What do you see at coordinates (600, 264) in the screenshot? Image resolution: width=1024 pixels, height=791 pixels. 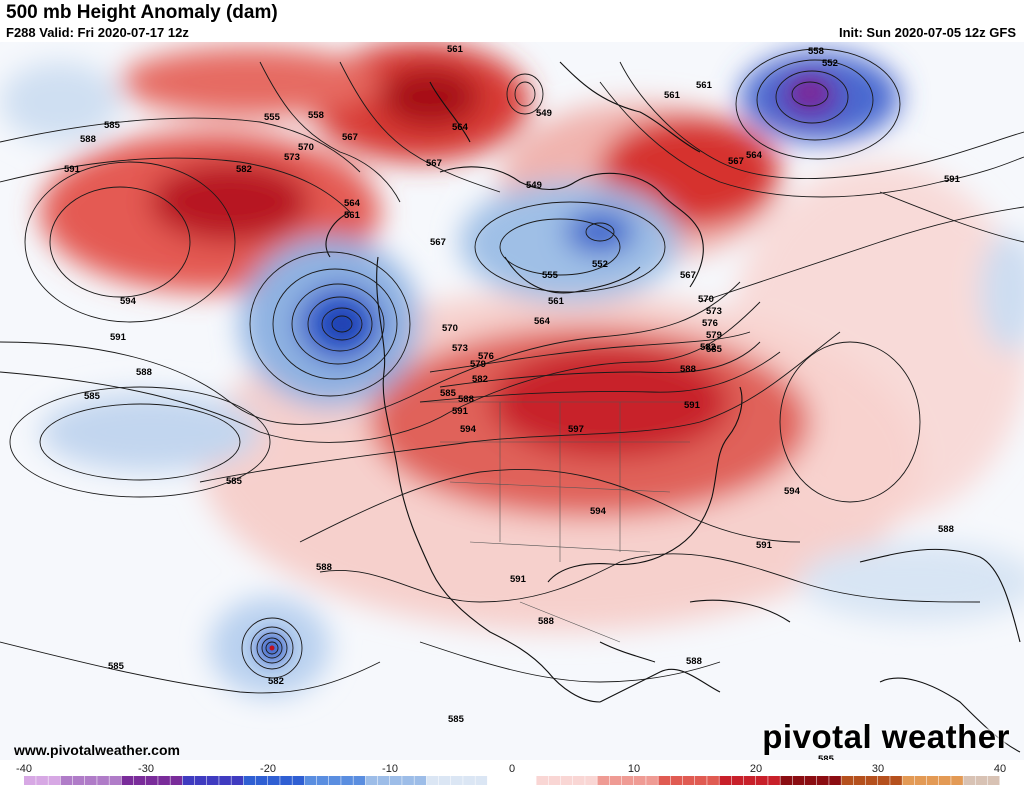 I see `svg-text: 552` at bounding box center [600, 264].